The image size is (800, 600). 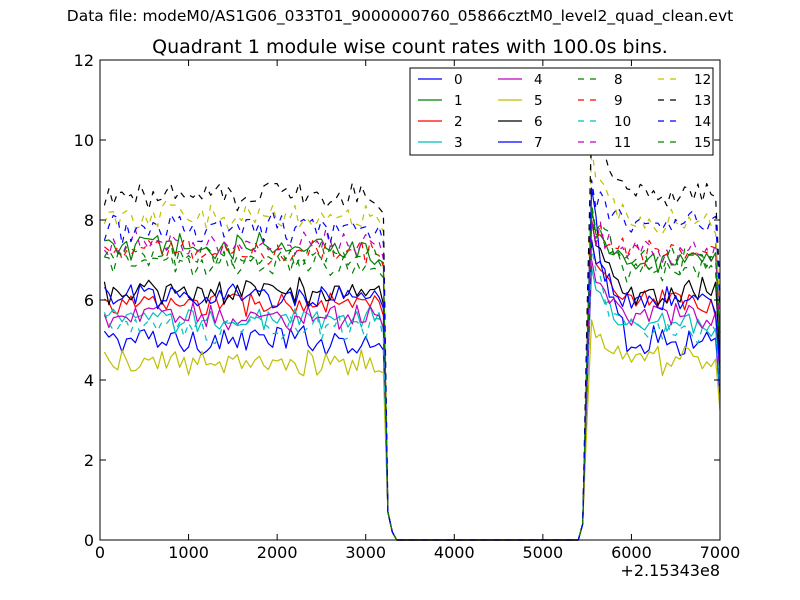 I want to click on y-tick-label: 8, so click(x=89, y=220).